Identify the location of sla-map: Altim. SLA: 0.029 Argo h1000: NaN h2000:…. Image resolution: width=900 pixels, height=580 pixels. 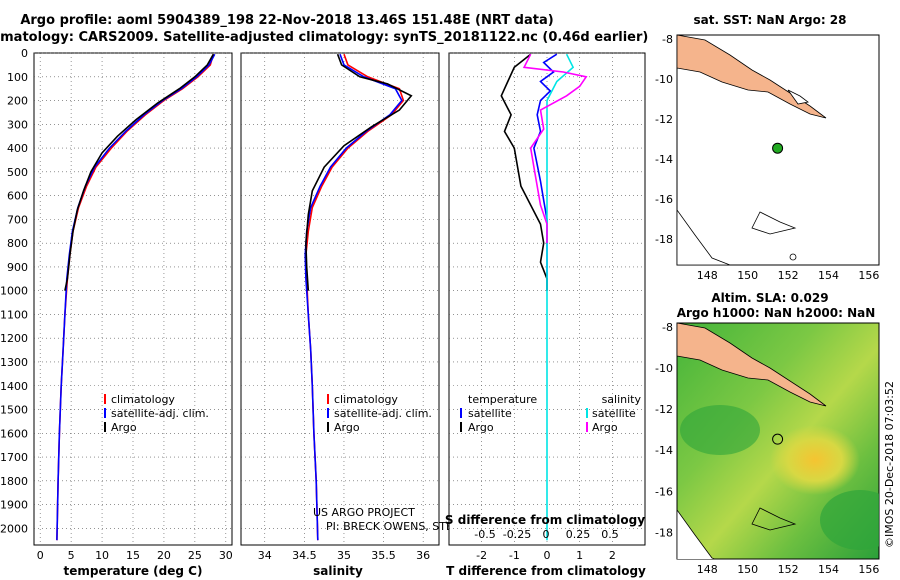
(767, 433).